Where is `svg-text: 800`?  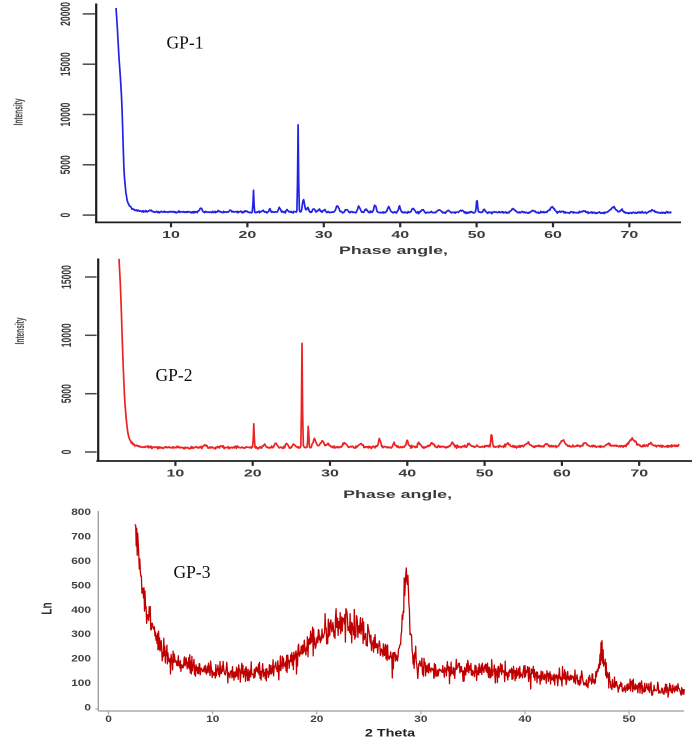 svg-text: 800 is located at coordinates (81, 512).